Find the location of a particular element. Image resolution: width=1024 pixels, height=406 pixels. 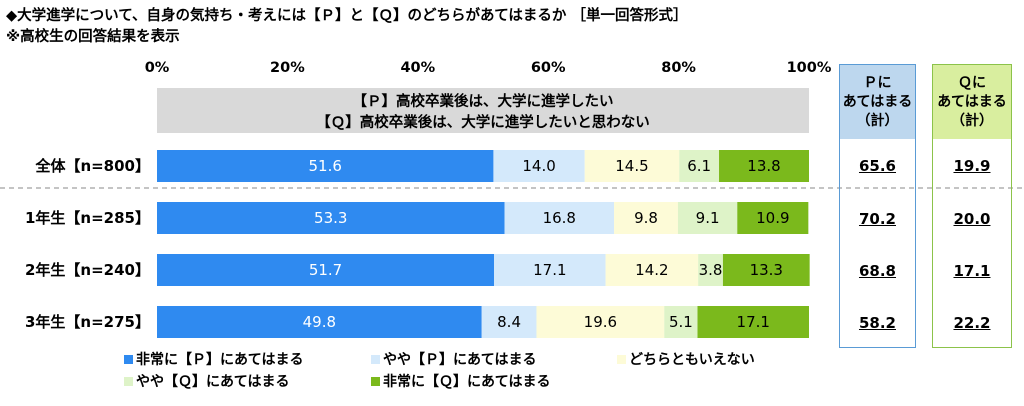

x-tick-label: 40% is located at coordinates (417, 68).